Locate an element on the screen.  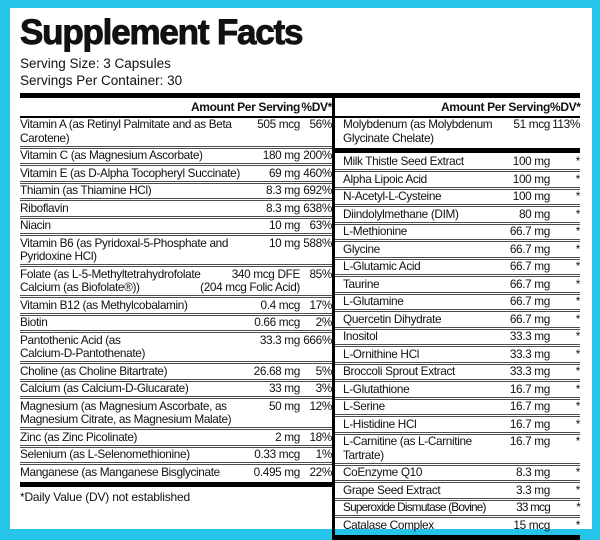
ingredient-name: Inositol is located at coordinates (360, 336).